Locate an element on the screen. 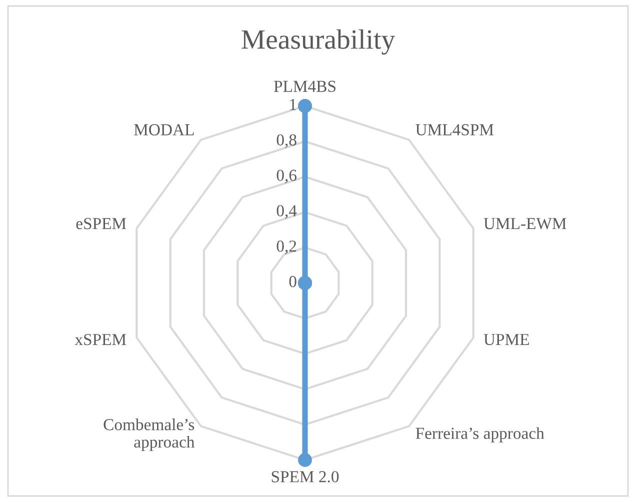 Image resolution: width=636 pixels, height=502 pixels. spoke-label: Combemale’s approach is located at coordinates (149, 435).